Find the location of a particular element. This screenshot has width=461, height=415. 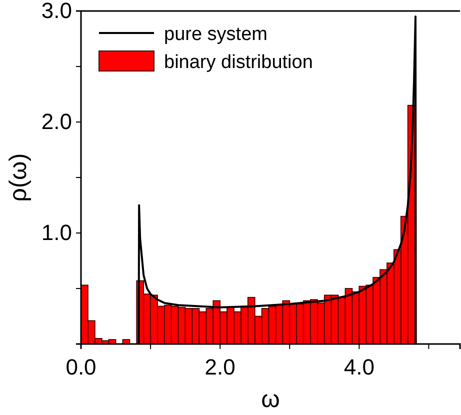

x-tick-label: 2.0 is located at coordinates (220, 367).